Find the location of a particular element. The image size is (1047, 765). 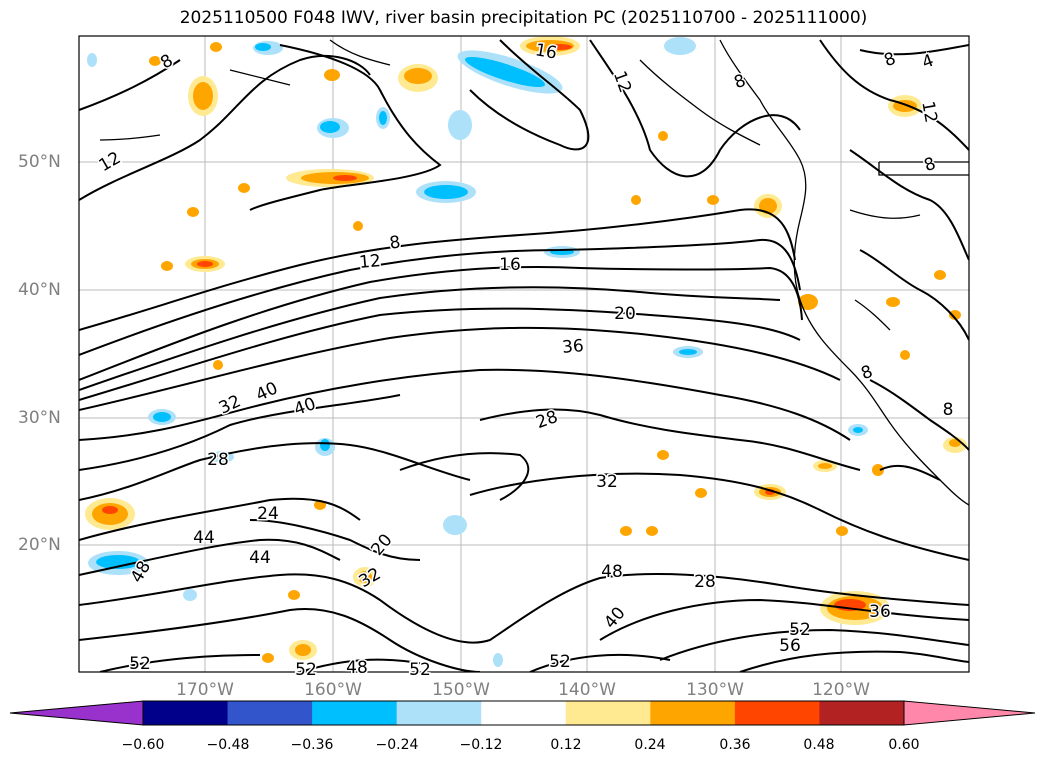

lon-label-120w: 120°W is located at coordinates (841, 690).